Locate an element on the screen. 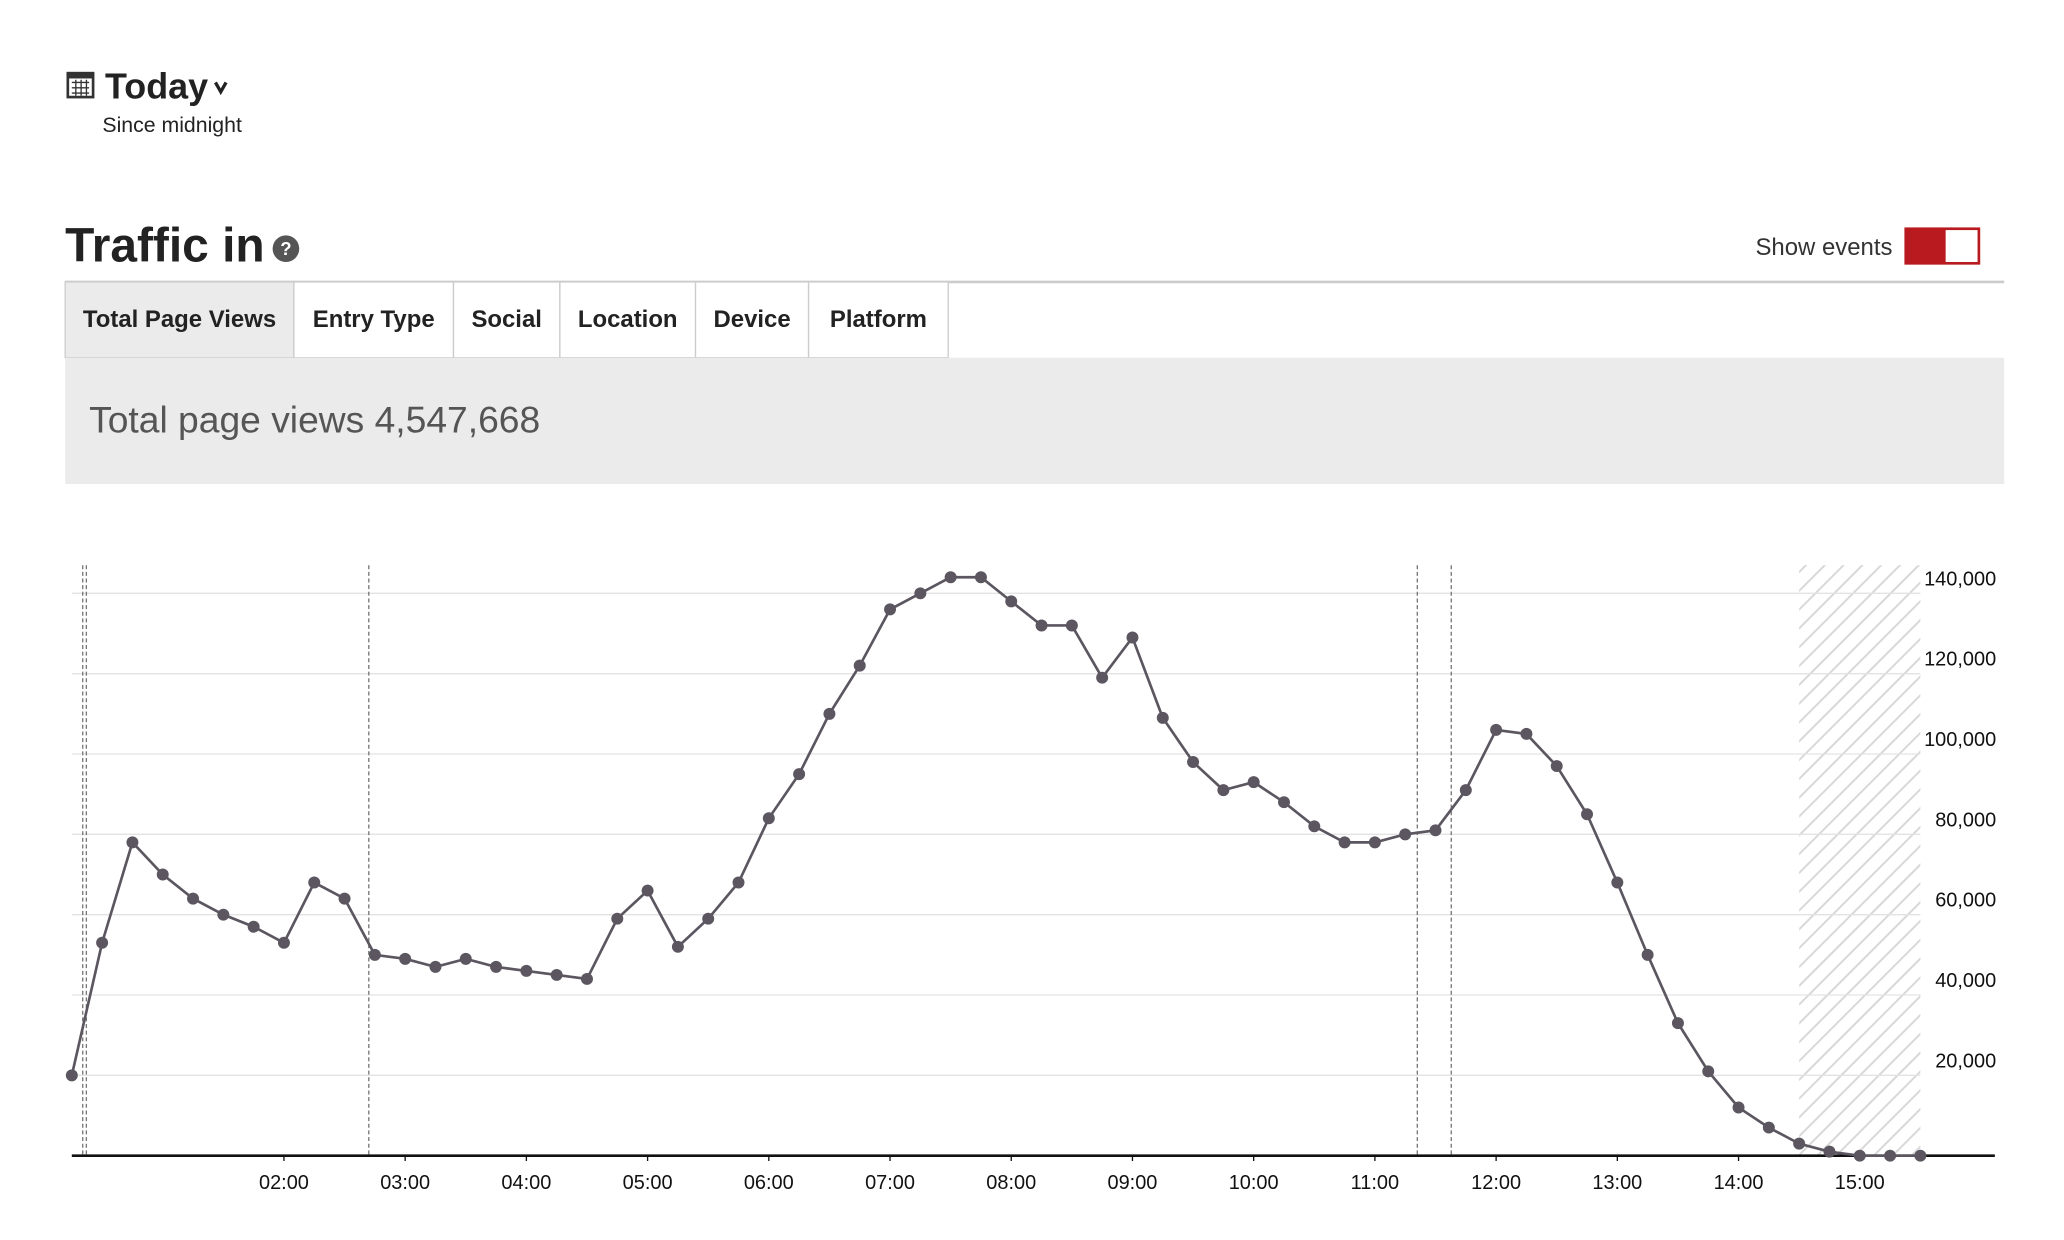 This screenshot has height=1240, width=2064. help-icon: ? is located at coordinates (286, 248).